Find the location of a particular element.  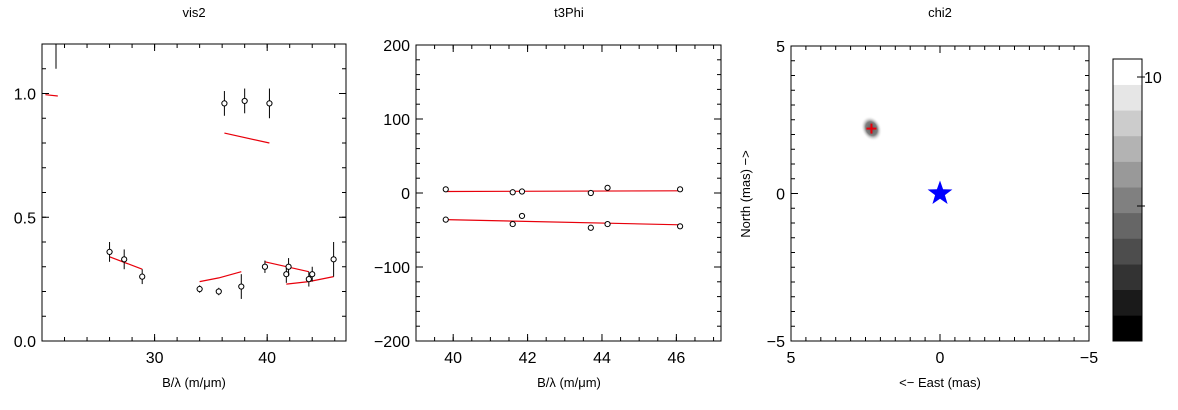

colorbar-tick-label: 10 is located at coordinates (1153, 78).